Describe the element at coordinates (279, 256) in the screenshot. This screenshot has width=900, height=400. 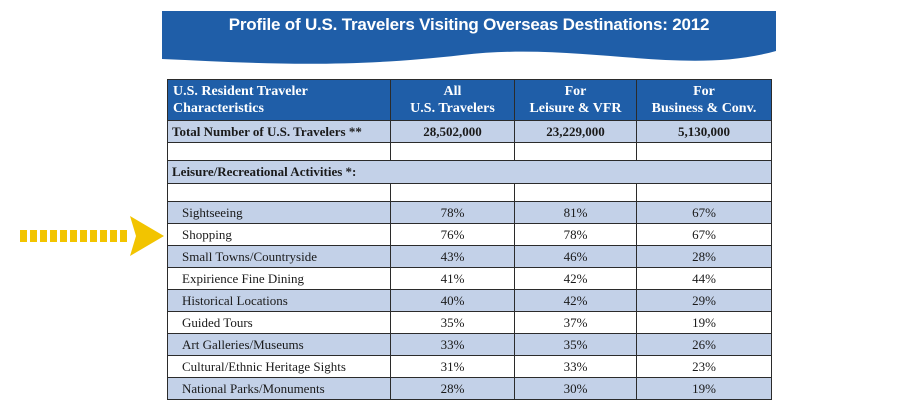
I see `activity-label: Small Towns/Countryside` at that location.